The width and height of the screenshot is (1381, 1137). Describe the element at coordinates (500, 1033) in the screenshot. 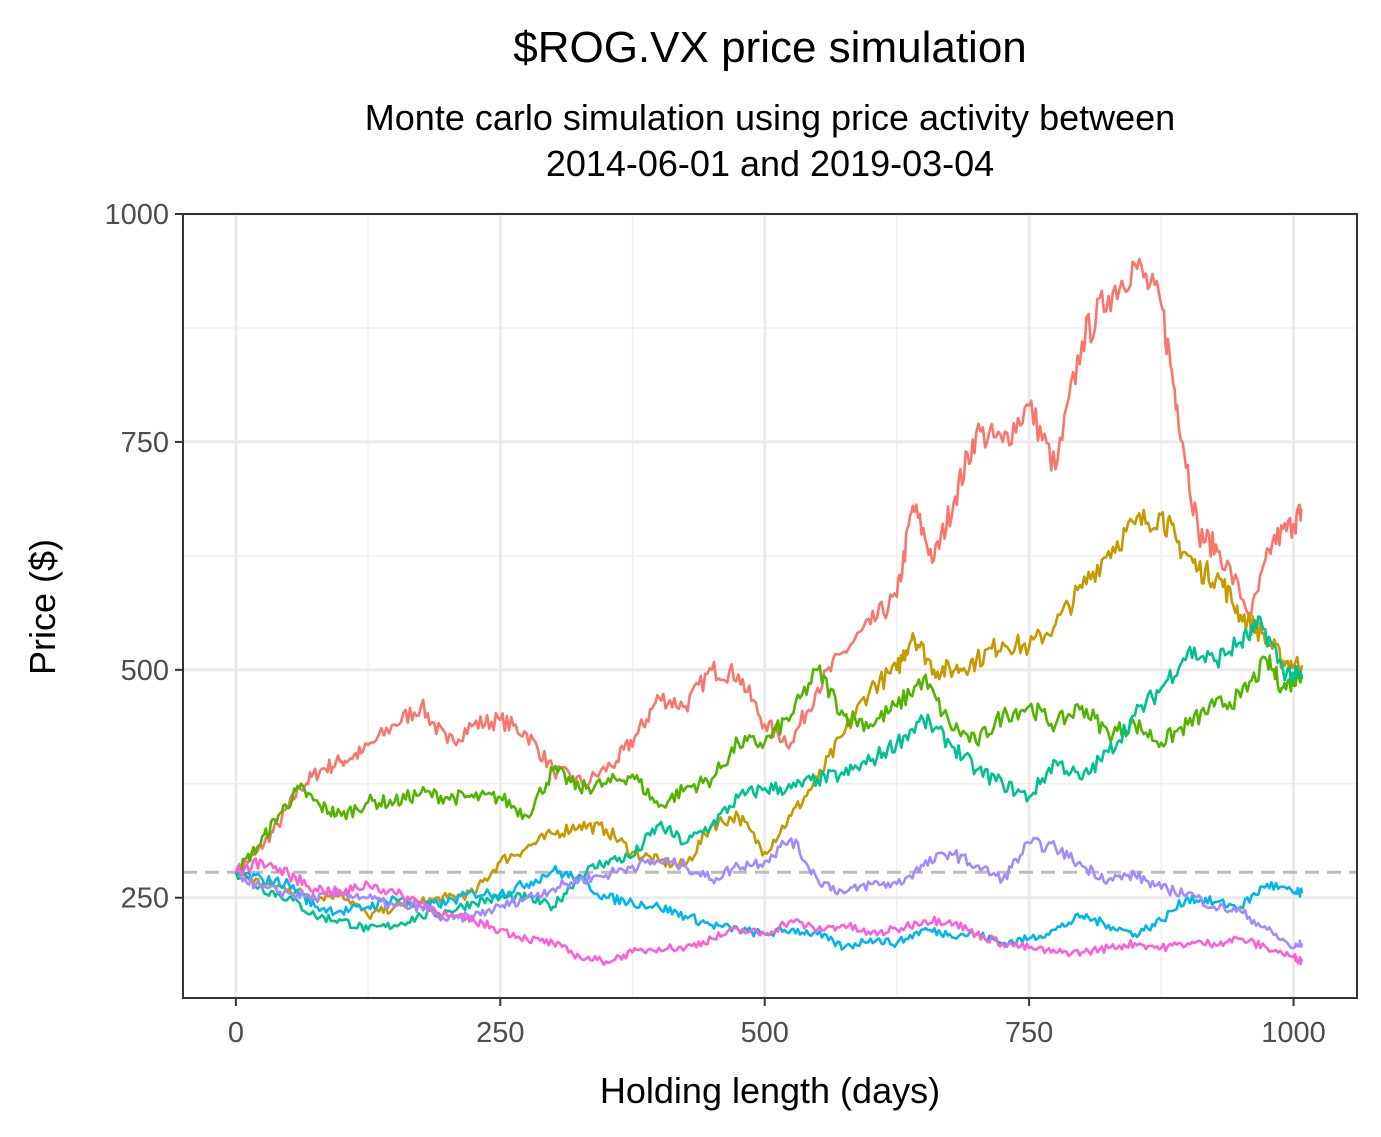

I see `x-tick-label: 250` at that location.